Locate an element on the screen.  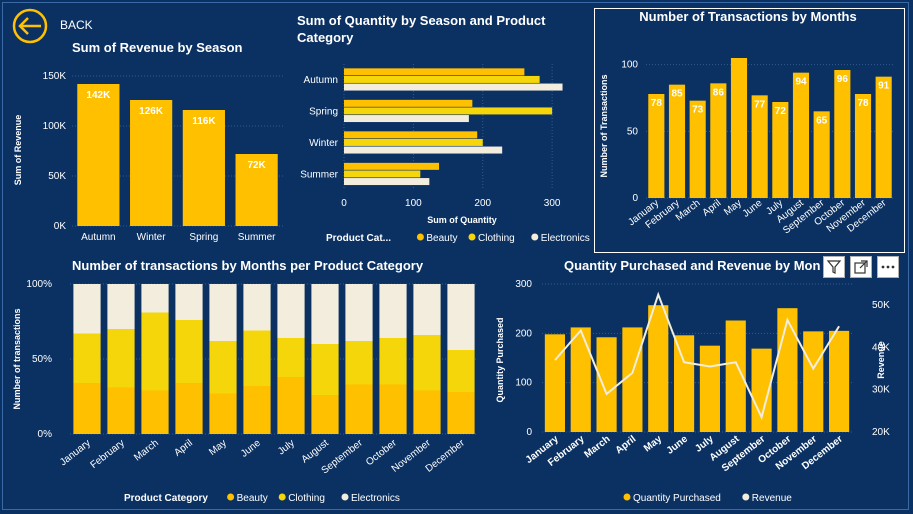
y-tick-label: Autumn is located at coordinates (321, 80).